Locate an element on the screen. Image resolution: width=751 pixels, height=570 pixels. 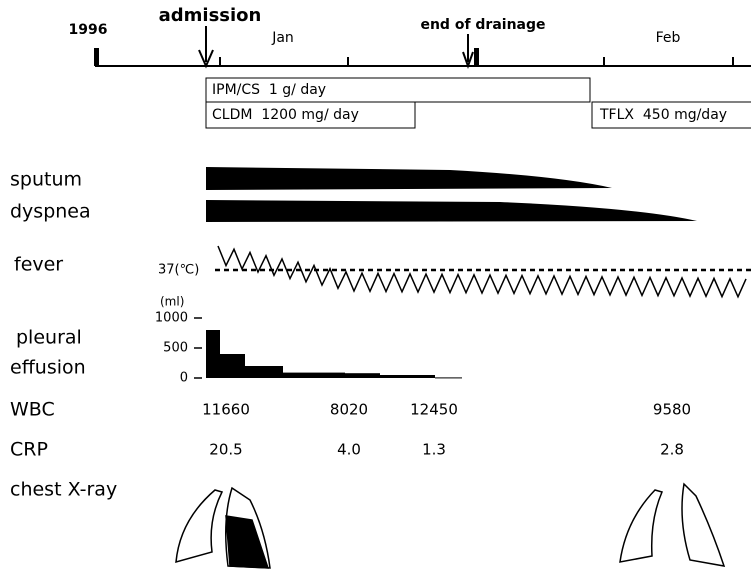
lab-value: 9580 is located at coordinates (672, 410).